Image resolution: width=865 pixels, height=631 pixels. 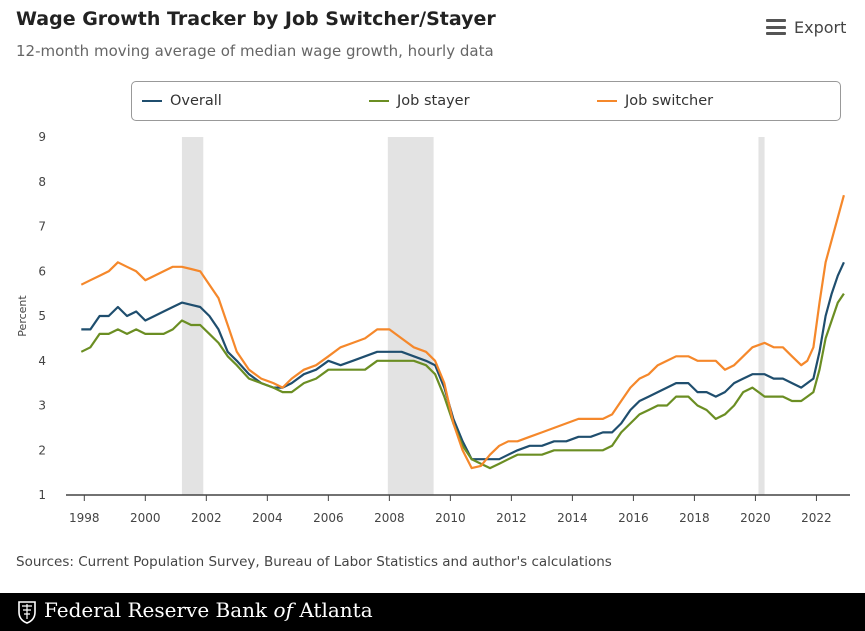 I want to click on x-tick-label-2016: 2016, so click(x=633, y=518).